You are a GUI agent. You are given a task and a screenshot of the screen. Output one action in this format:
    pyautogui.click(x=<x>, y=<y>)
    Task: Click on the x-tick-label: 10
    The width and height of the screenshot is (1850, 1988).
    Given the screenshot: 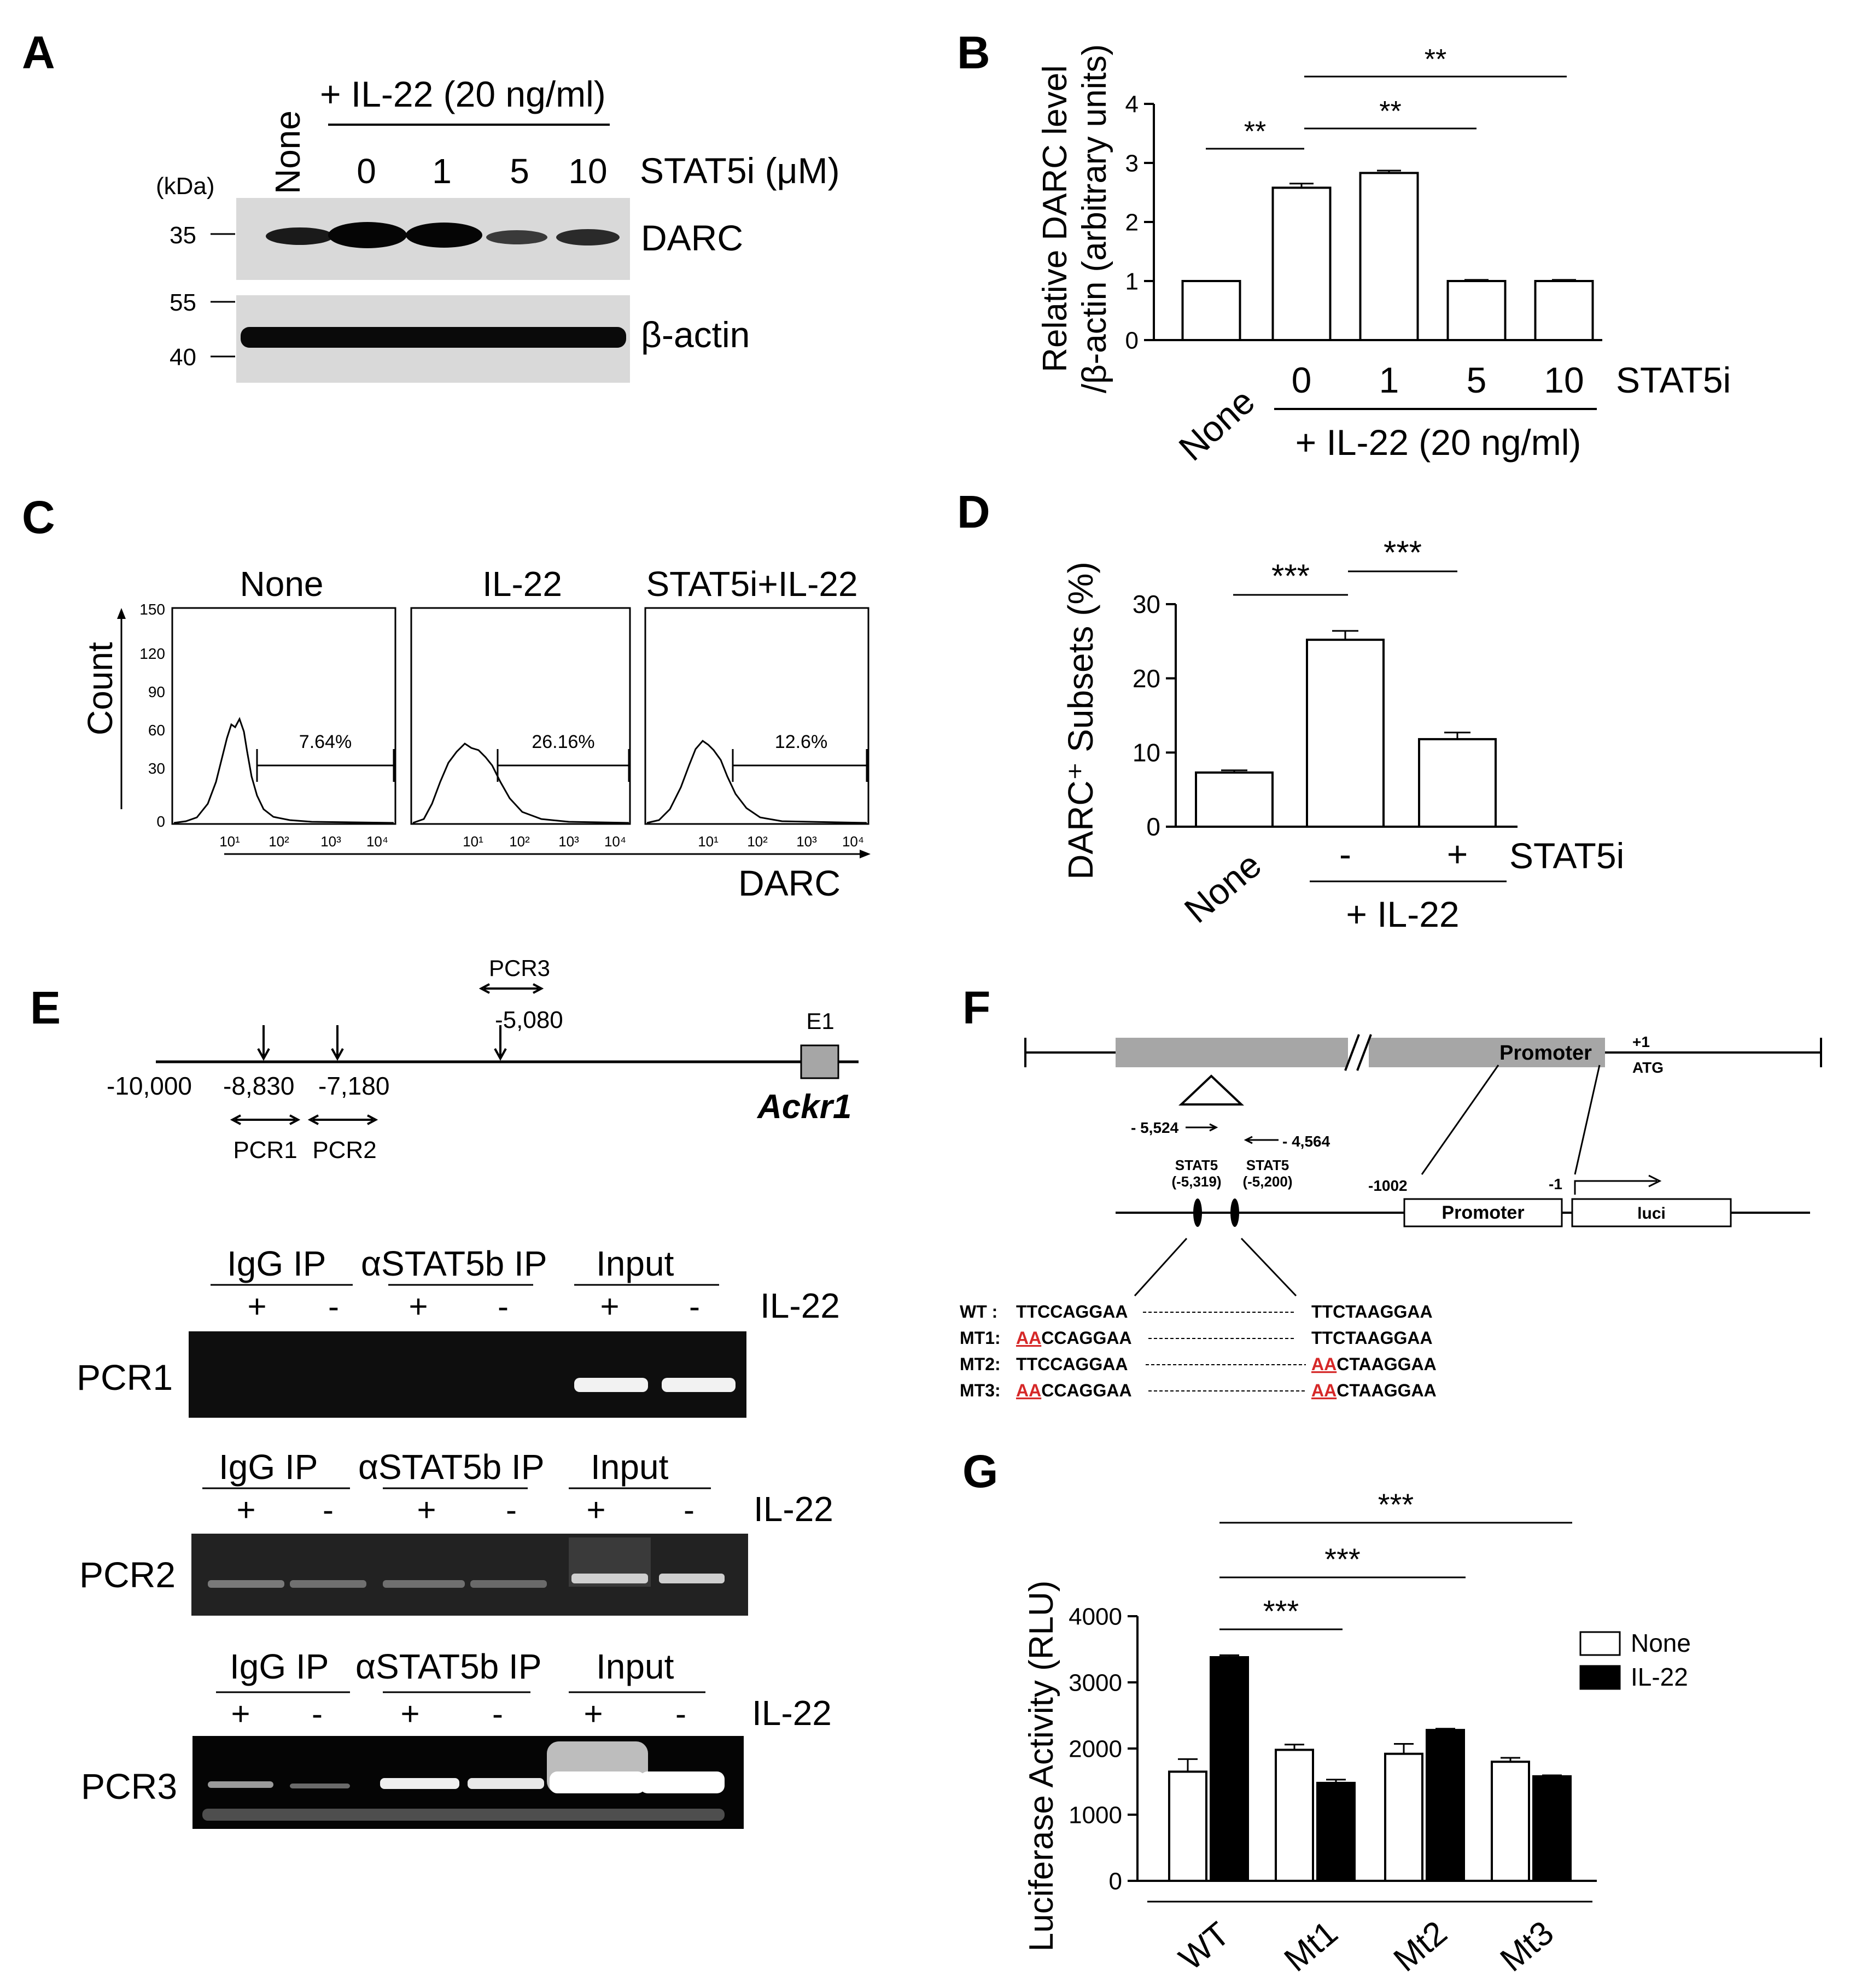 What is the action you would take?
    pyautogui.click(x=1564, y=380)
    